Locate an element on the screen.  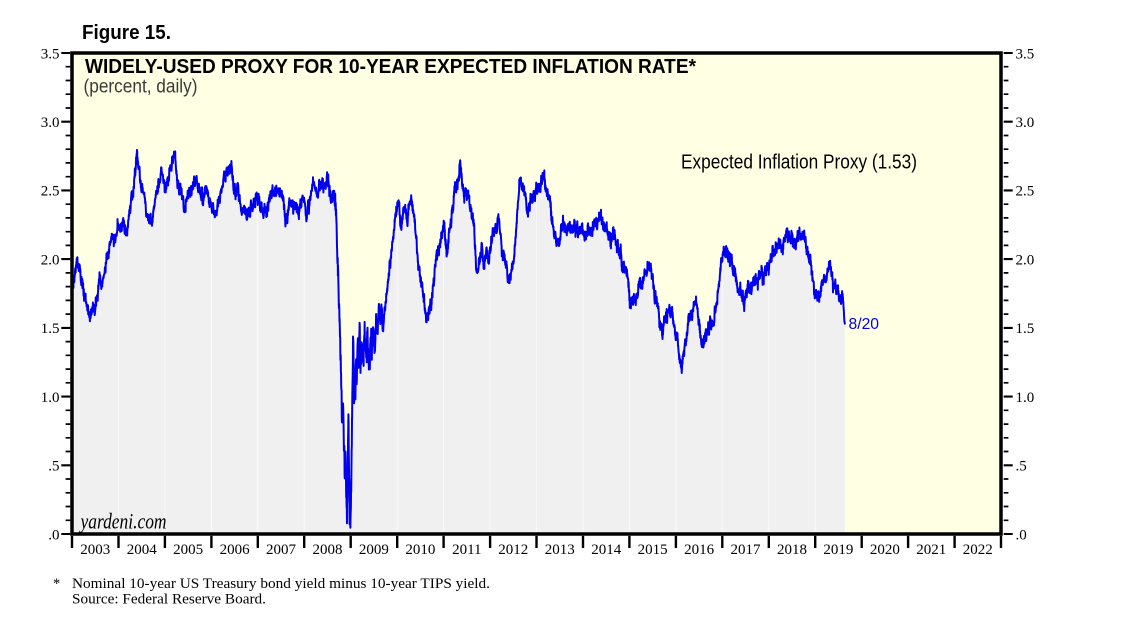
svg-text: 2006 is located at coordinates (235, 550).